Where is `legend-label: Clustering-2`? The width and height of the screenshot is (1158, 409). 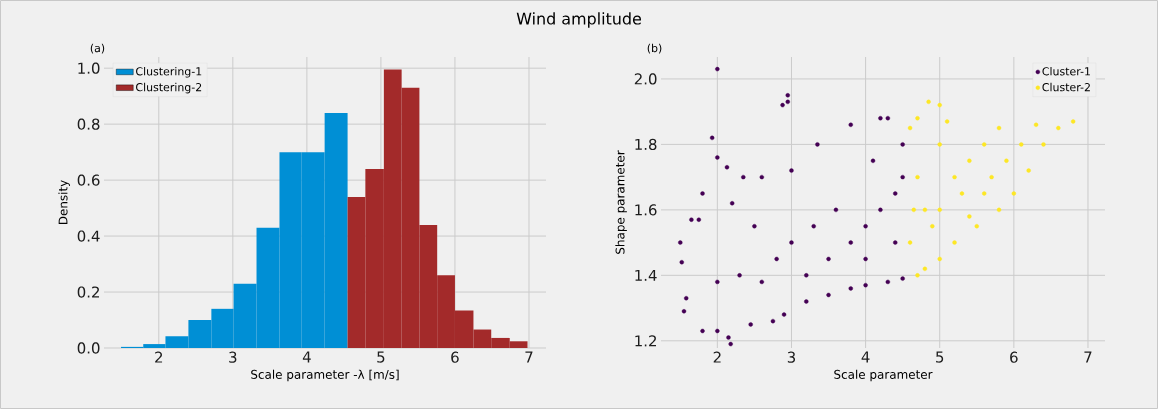 legend-label: Clustering-2 is located at coordinates (169, 88).